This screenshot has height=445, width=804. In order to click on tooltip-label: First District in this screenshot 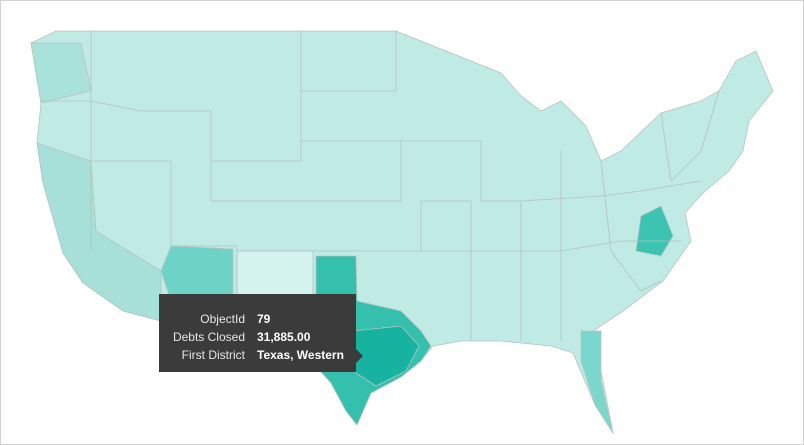, I will do `click(213, 355)`.